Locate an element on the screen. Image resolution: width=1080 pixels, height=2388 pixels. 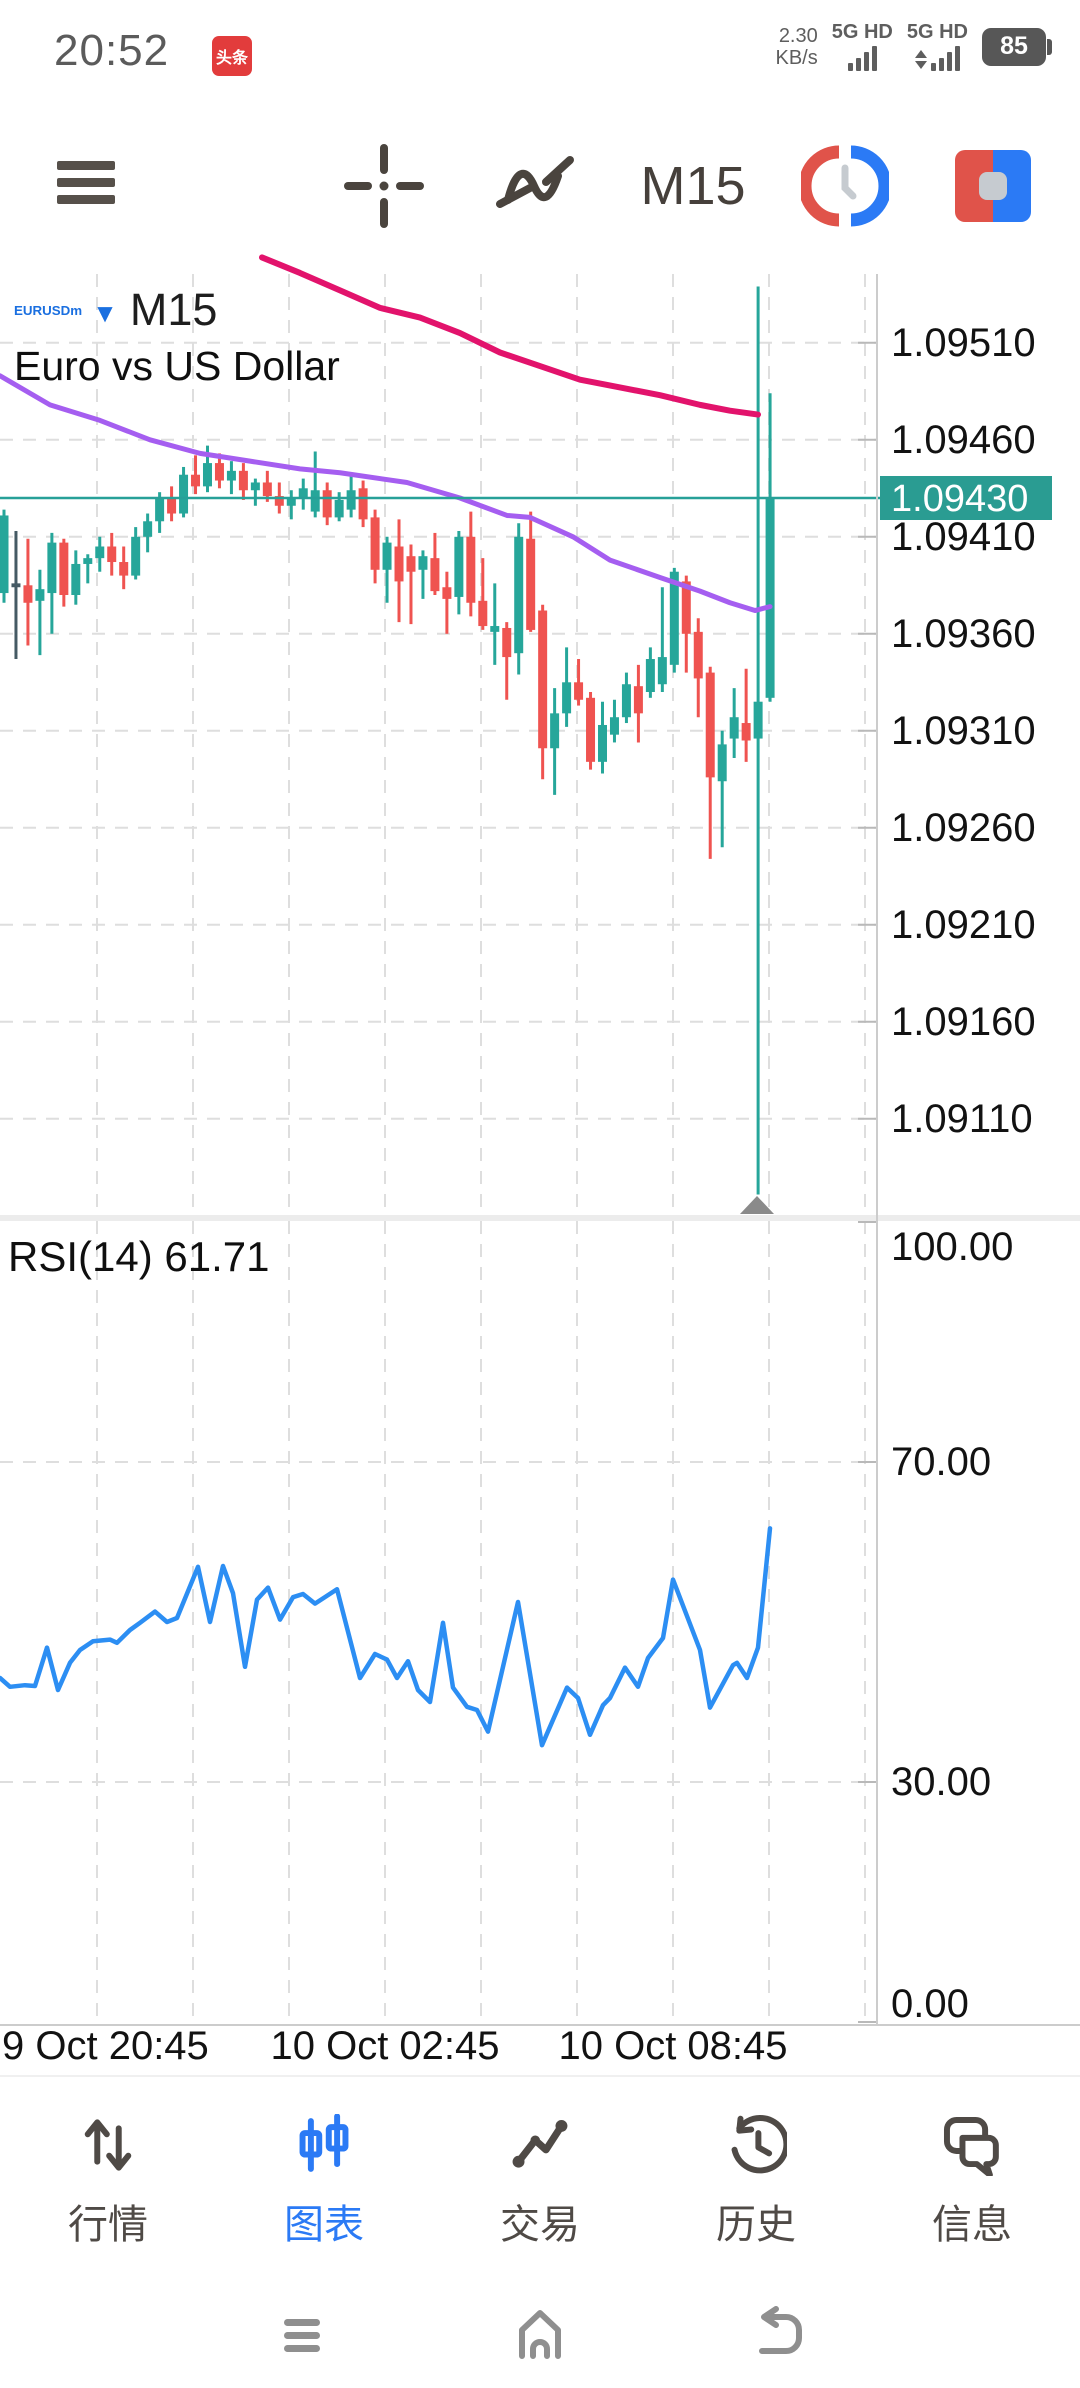
back-button is located at coordinates (778, 2335).